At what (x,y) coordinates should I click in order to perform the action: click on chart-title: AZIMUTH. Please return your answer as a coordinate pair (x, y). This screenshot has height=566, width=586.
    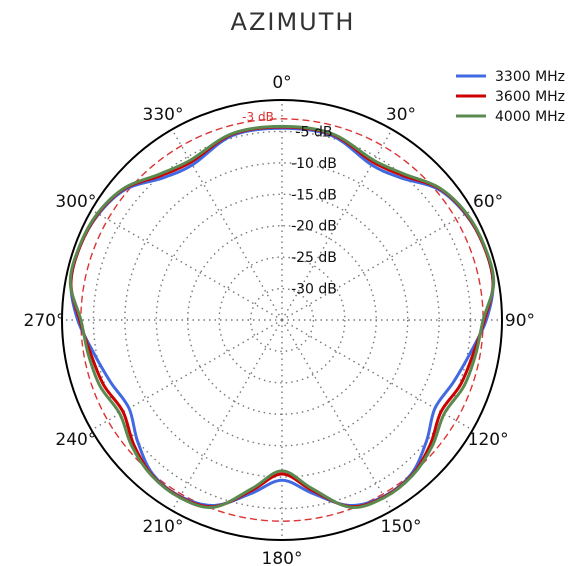
    Looking at the image, I should click on (293, 22).